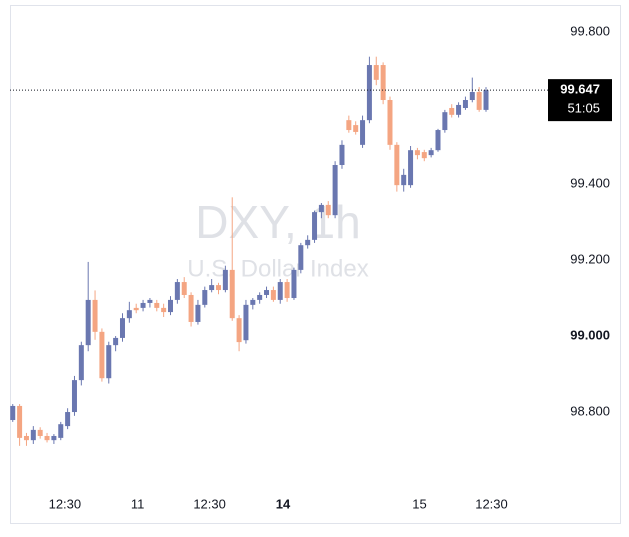 The width and height of the screenshot is (629, 537). Describe the element at coordinates (580, 89) in the screenshot. I see `last-price-label: 99.647` at that location.